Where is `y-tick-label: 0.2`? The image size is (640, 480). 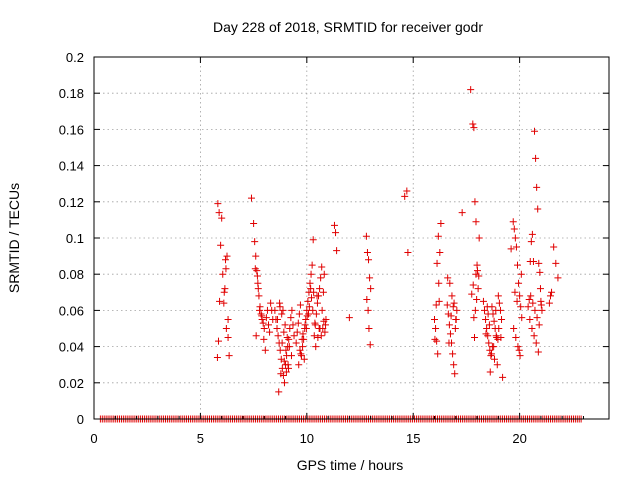
y-tick-label: 0.2 is located at coordinates (75, 57).